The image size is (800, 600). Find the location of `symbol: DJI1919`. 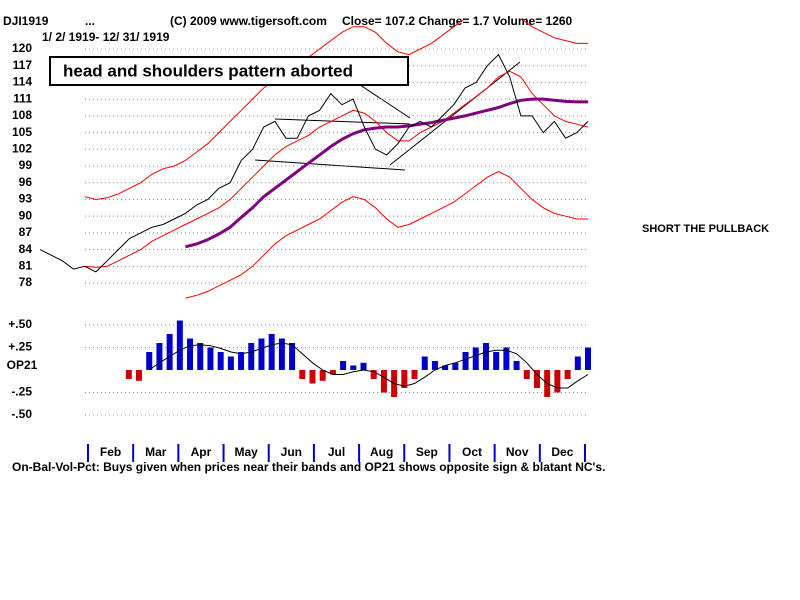

symbol: DJI1919 is located at coordinates (26, 21).